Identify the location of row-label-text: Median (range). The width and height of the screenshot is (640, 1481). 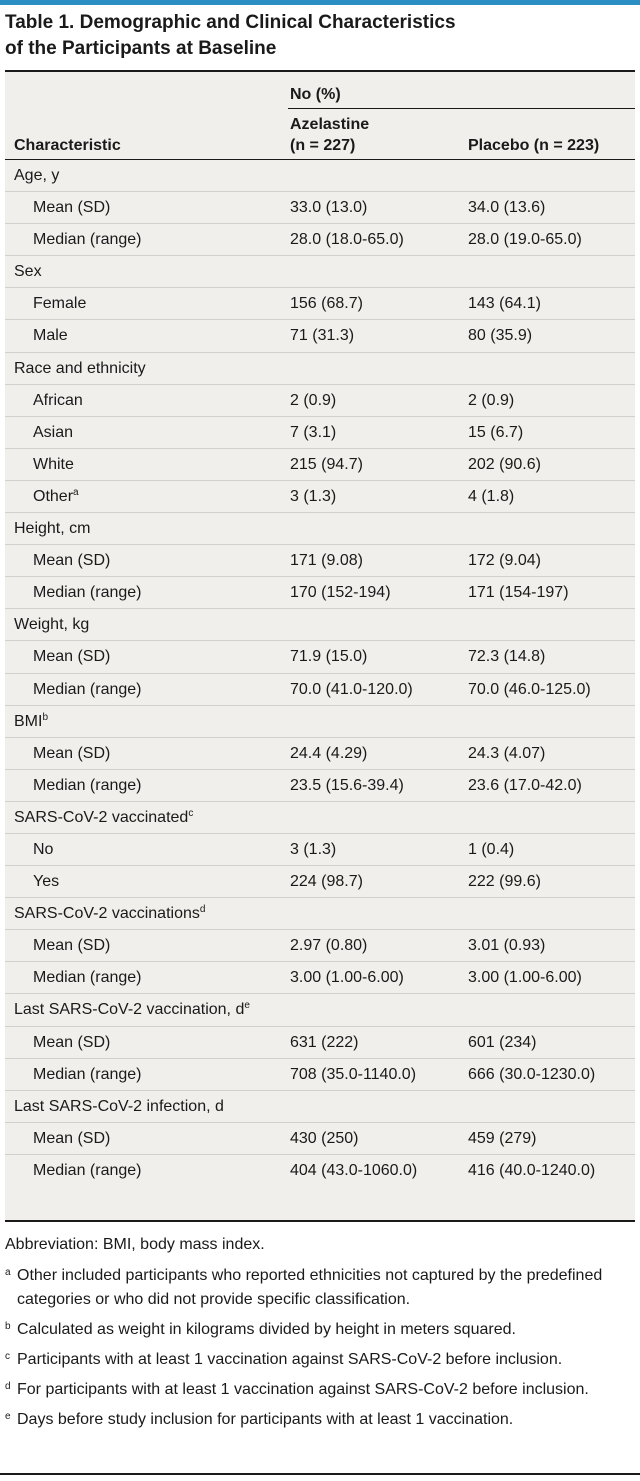
(87, 689).